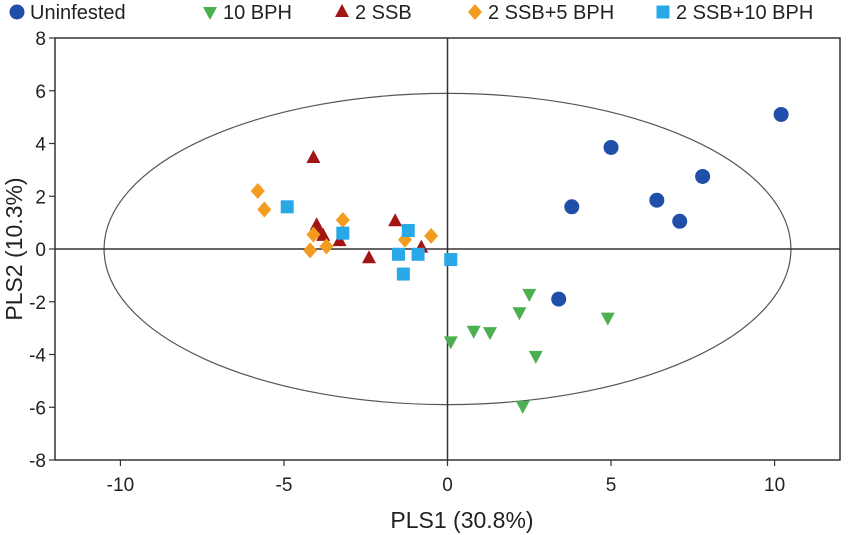  Describe the element at coordinates (37, 303) in the screenshot. I see `y-tick-label: -2` at that location.